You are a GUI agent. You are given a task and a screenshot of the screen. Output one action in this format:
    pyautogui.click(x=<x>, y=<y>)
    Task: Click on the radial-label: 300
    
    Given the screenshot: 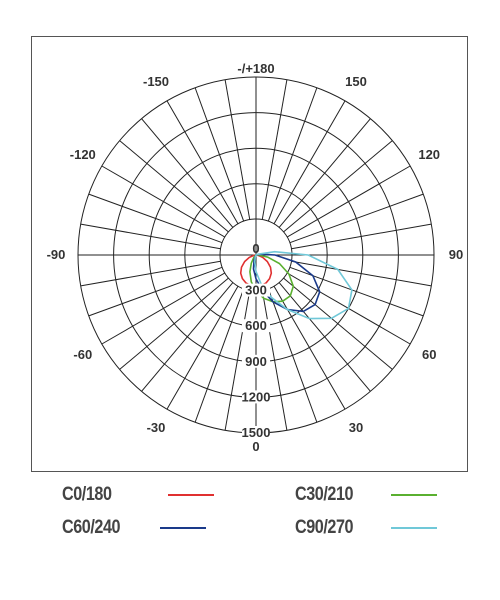 What is the action you would take?
    pyautogui.click(x=256, y=290)
    